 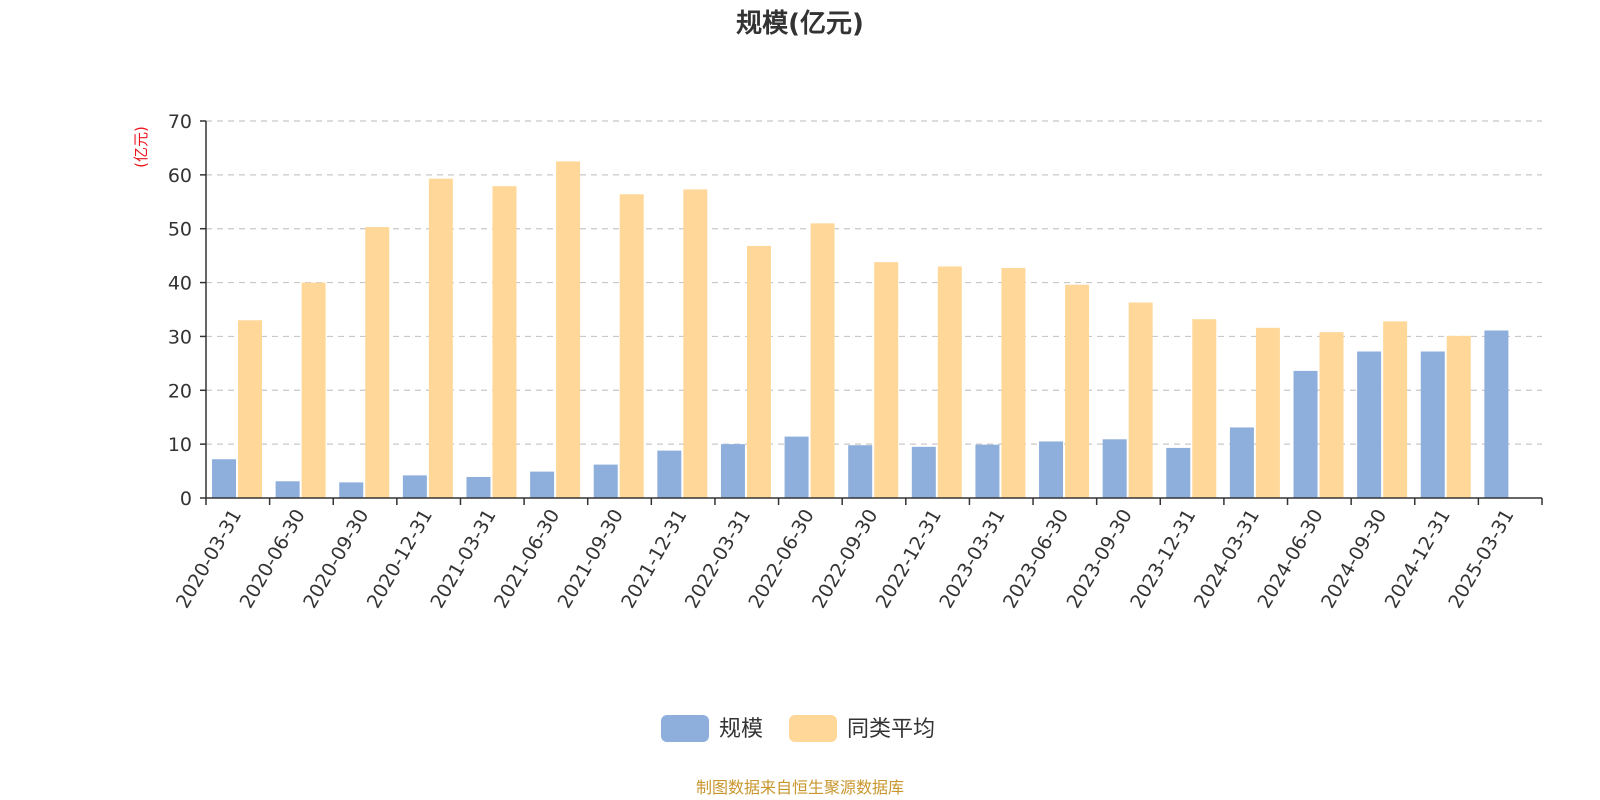 I want to click on x-tick-label: 2023-09-30, so click(x=1100, y=559).